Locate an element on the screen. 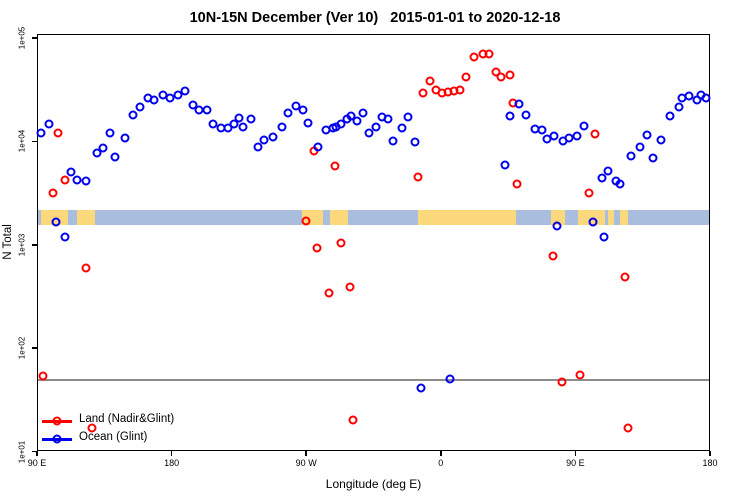 This screenshot has width=750, height=500. x-tick-label: 90 W is located at coordinates (306, 463).